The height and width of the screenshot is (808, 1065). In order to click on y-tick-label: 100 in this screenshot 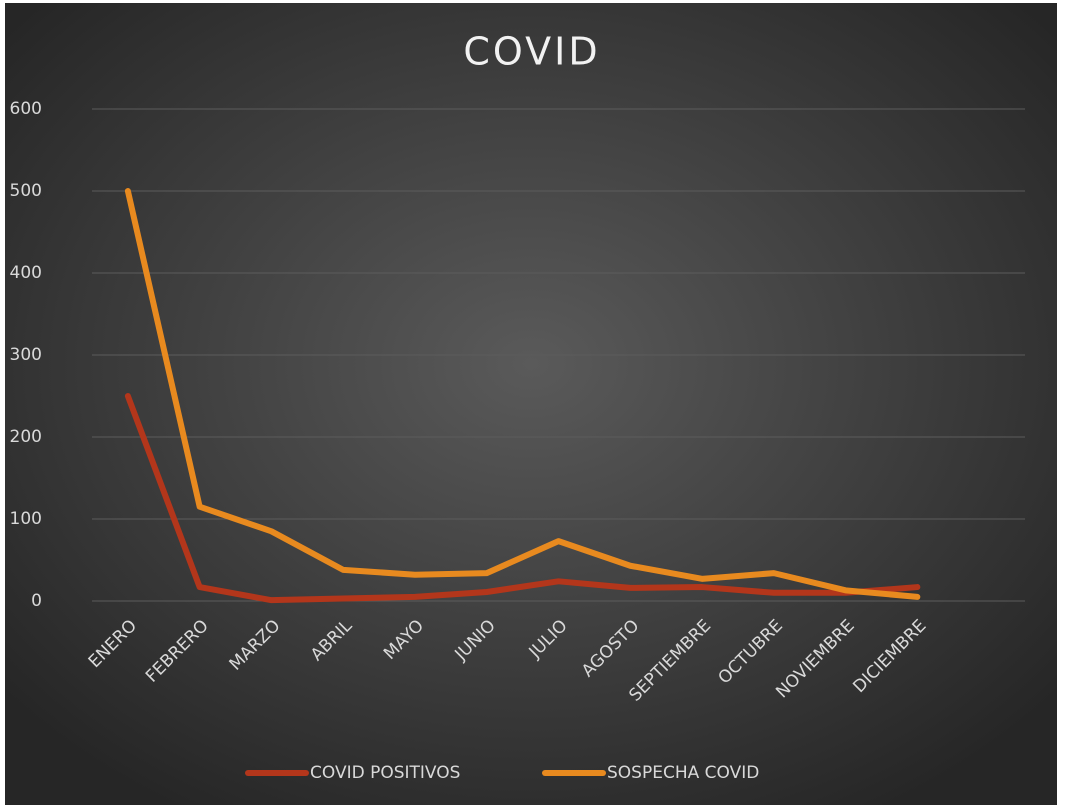, I will do `click(26, 519)`.